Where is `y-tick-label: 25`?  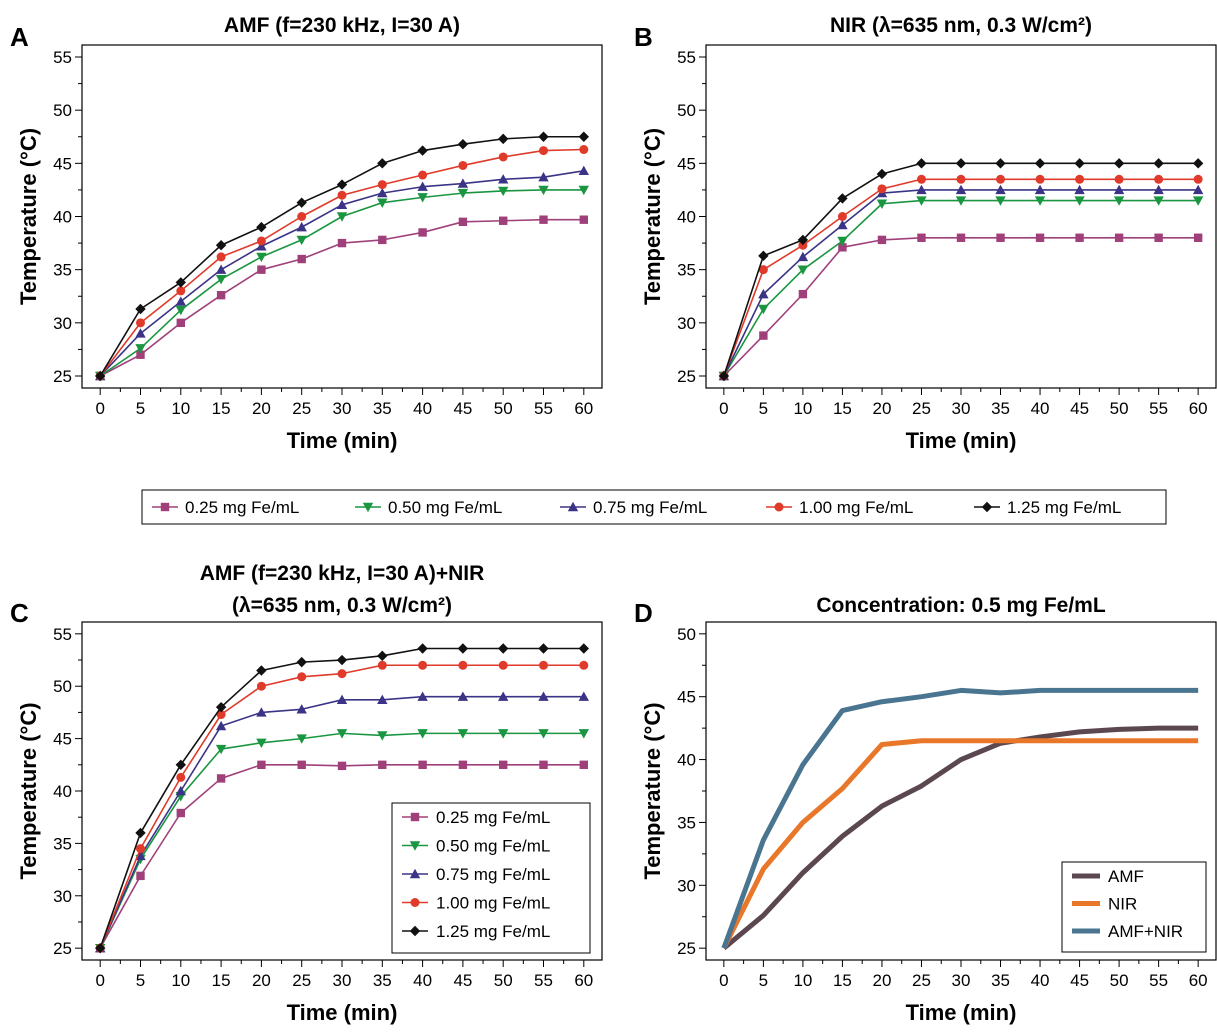
y-tick-label: 25 is located at coordinates (686, 948).